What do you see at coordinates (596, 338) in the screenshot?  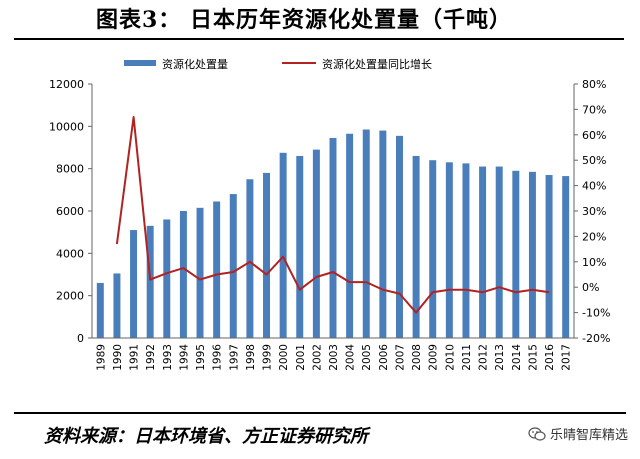 I see `right-tick-label: -20%` at bounding box center [596, 338].